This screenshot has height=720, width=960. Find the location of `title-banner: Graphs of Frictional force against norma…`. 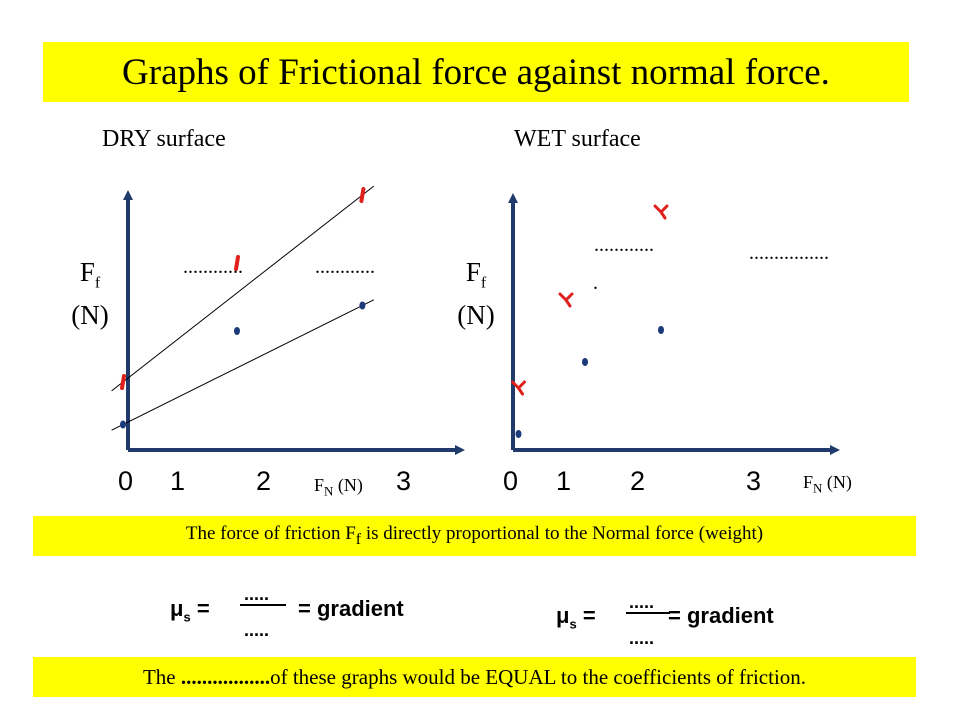

title-banner: Graphs of Frictional force against norma… is located at coordinates (476, 72).